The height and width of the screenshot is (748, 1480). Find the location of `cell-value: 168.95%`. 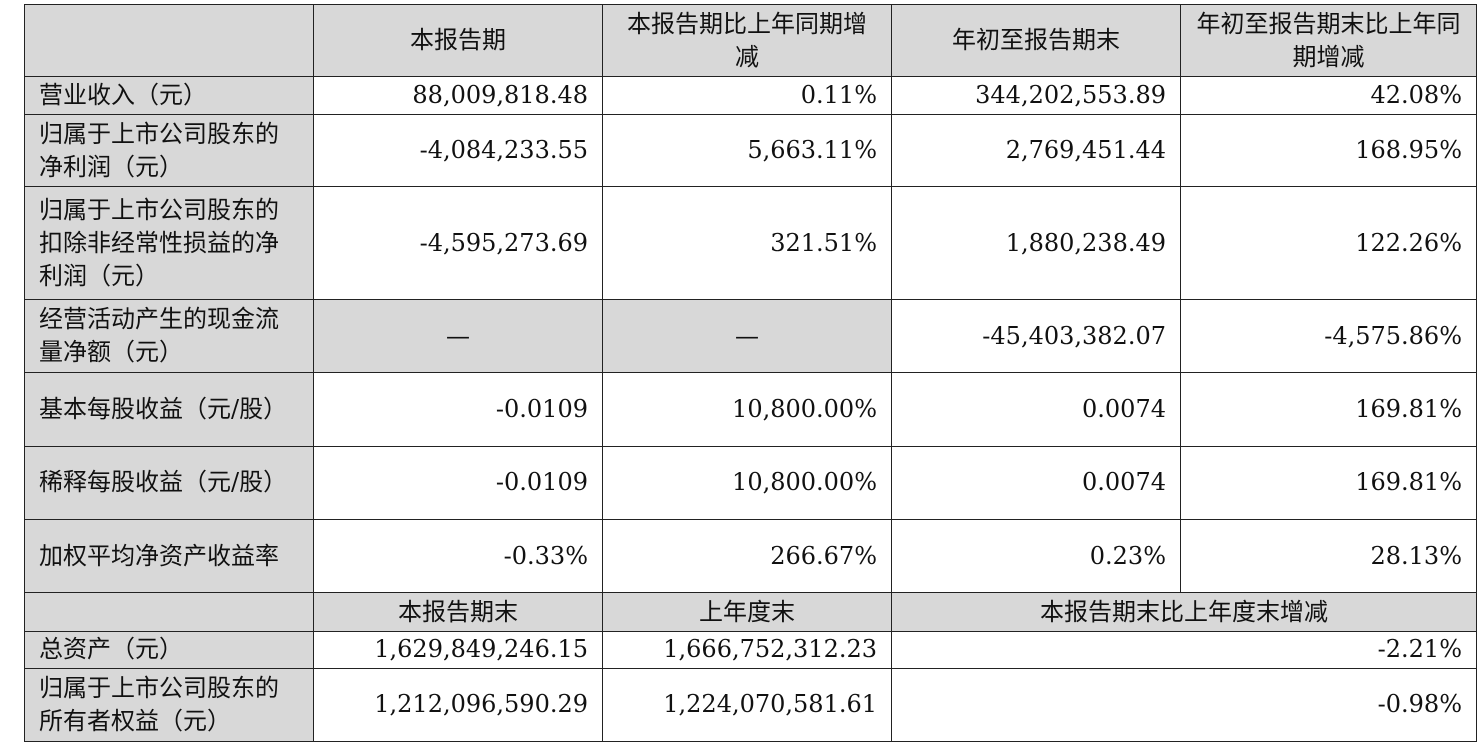

cell-value: 168.95% is located at coordinates (1328, 150).